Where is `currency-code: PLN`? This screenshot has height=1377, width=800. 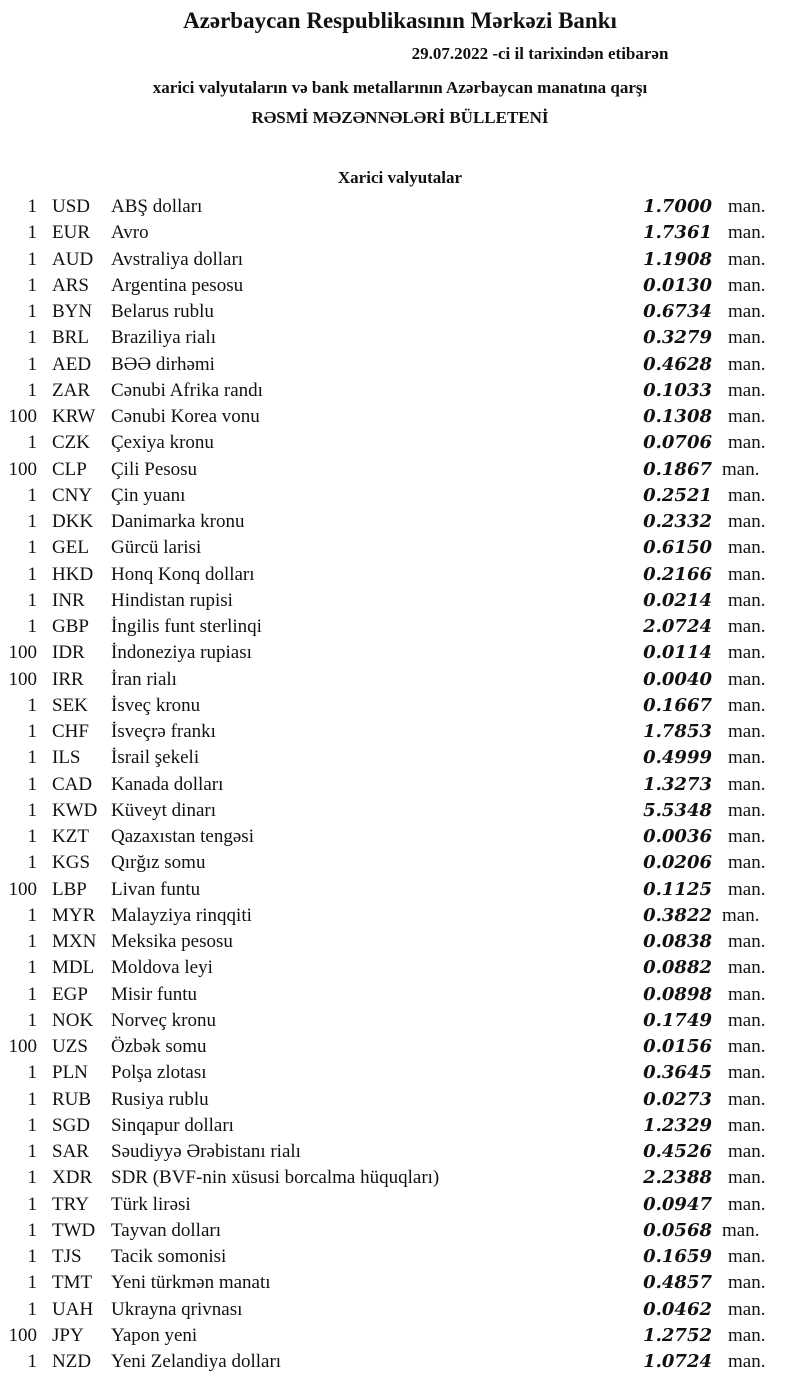 currency-code: PLN is located at coordinates (70, 1073).